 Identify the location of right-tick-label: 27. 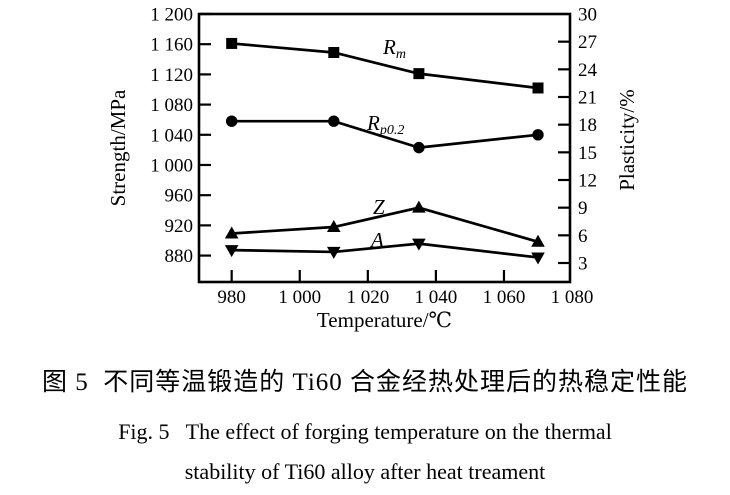
(587, 42).